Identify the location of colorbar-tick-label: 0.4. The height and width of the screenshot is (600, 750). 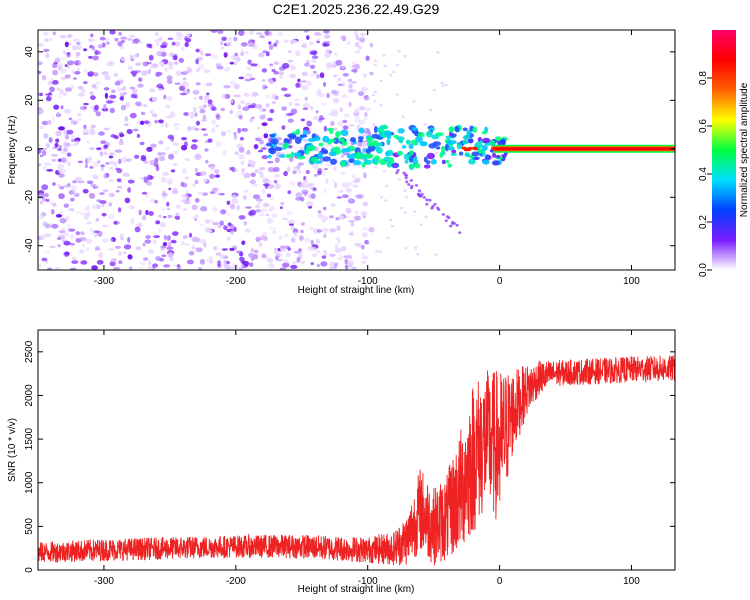
(703, 174).